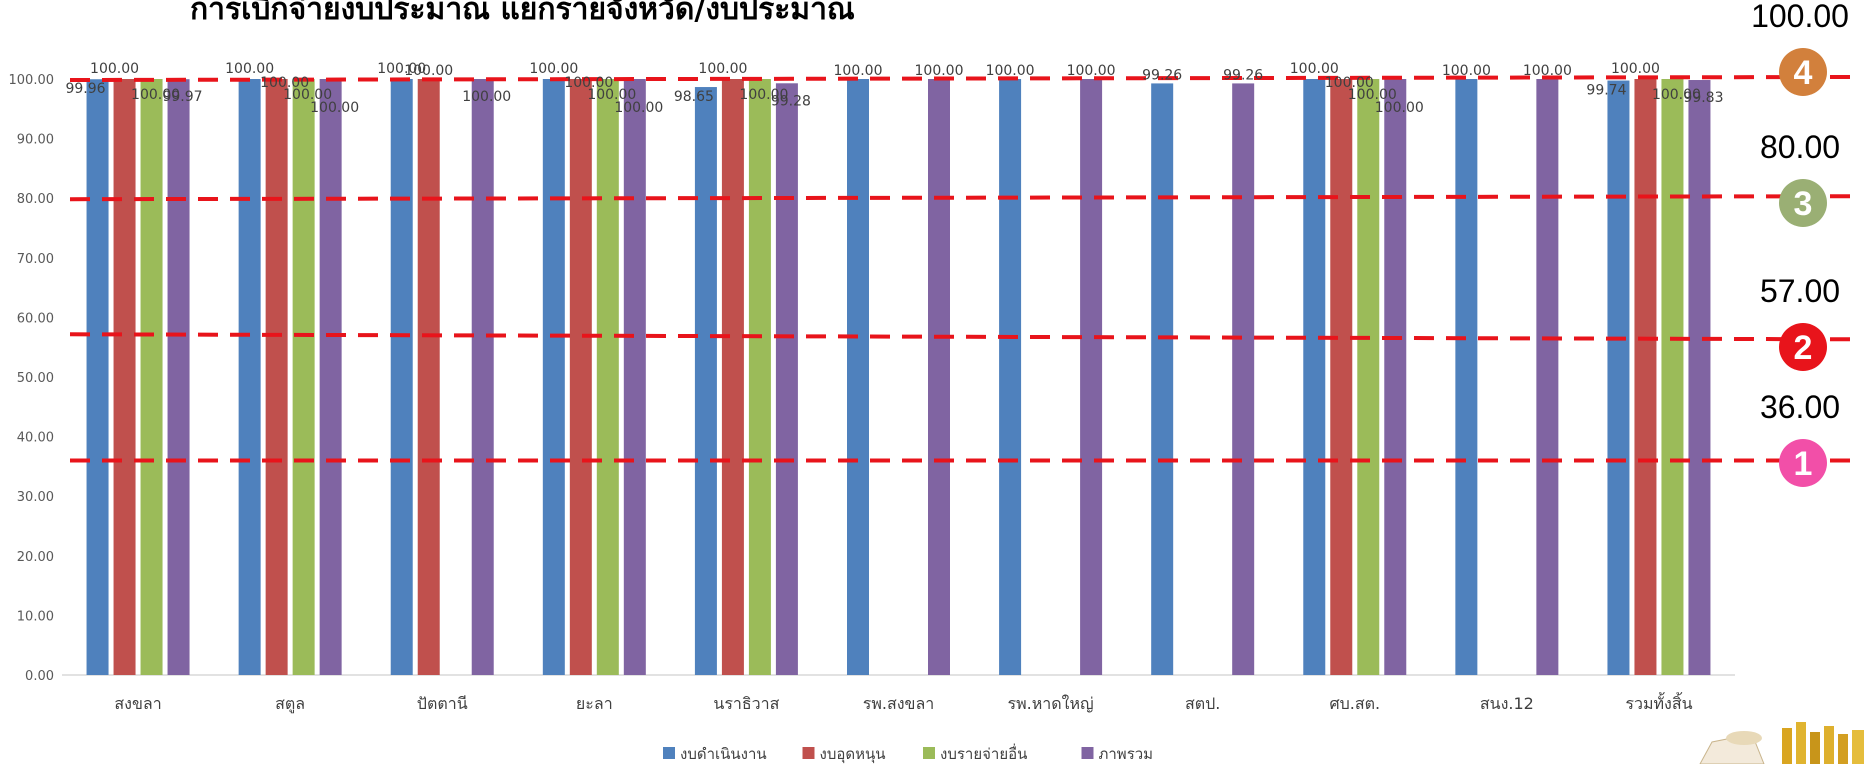 The image size is (1864, 764). I want to click on target-level-value: 57.00, so click(1800, 291).